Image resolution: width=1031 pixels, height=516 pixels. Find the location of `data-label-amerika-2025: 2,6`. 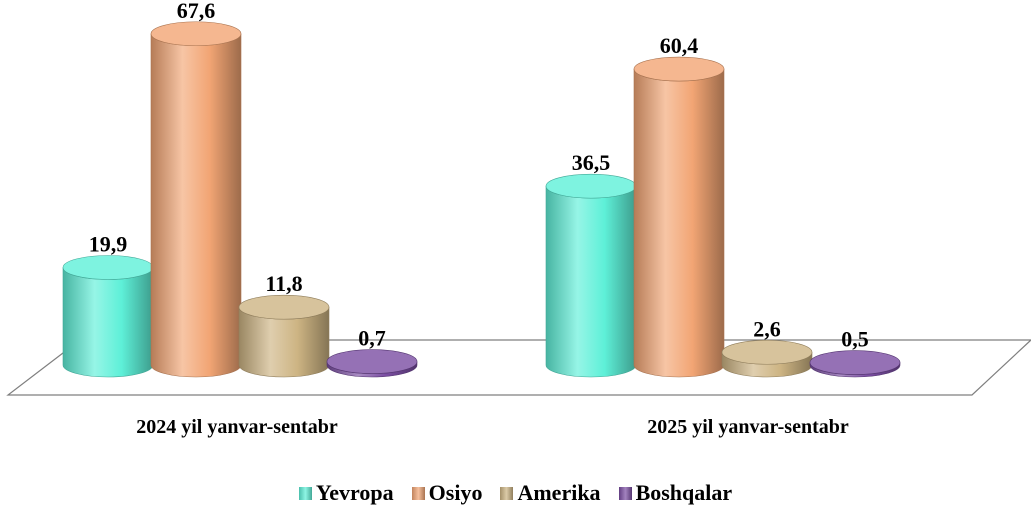

data-label-amerika-2025: 2,6 is located at coordinates (767, 328).